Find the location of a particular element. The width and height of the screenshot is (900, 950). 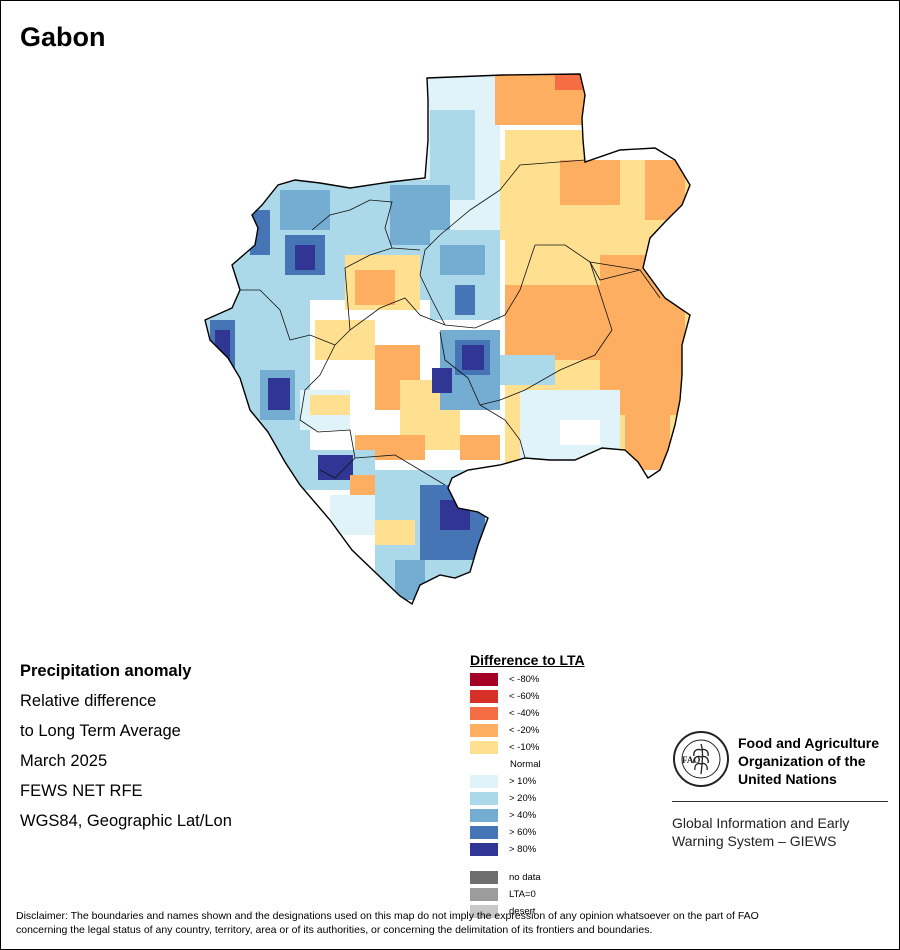

fao-name-line: Organization of the is located at coordinates (802, 761).